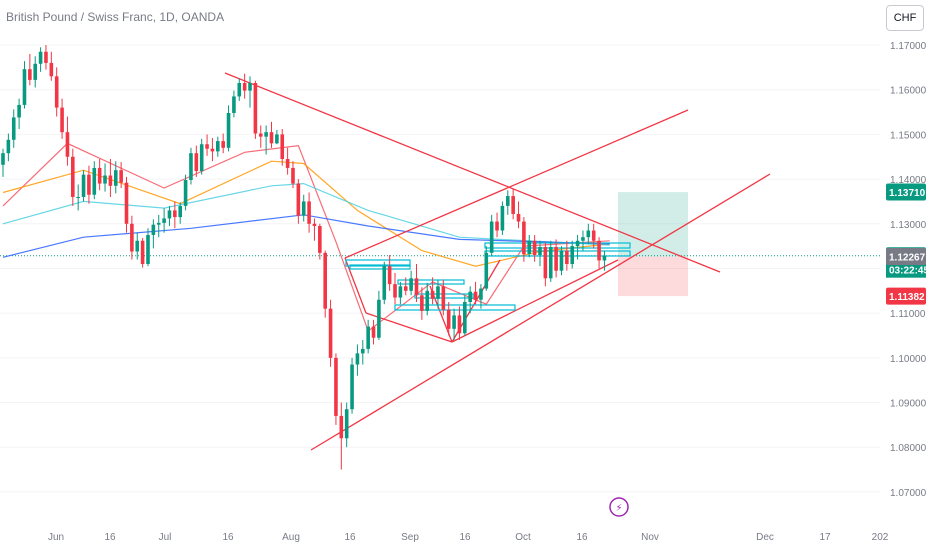  I want to click on moving-average-line, so click(306, 213).